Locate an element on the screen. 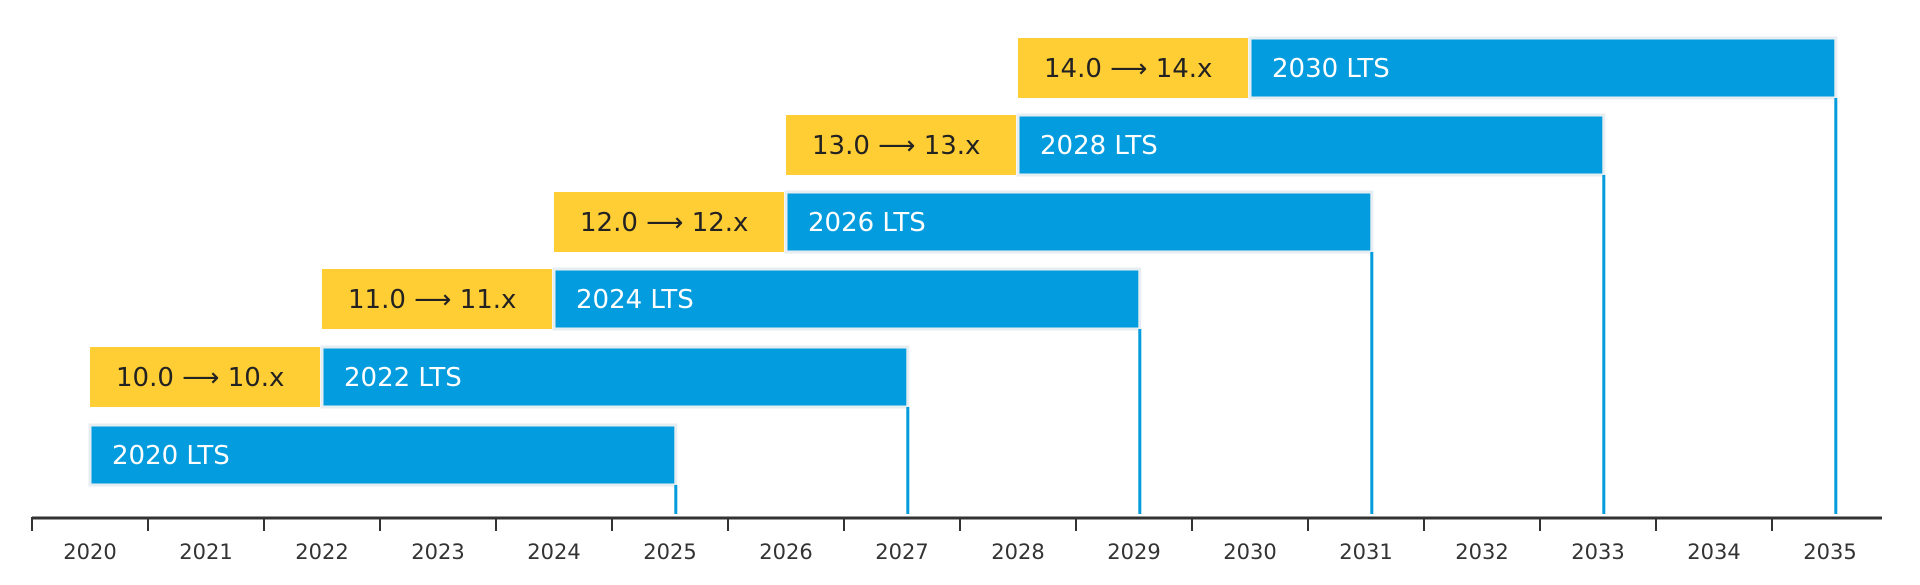  lts-label: 2022 LTS is located at coordinates (403, 378).